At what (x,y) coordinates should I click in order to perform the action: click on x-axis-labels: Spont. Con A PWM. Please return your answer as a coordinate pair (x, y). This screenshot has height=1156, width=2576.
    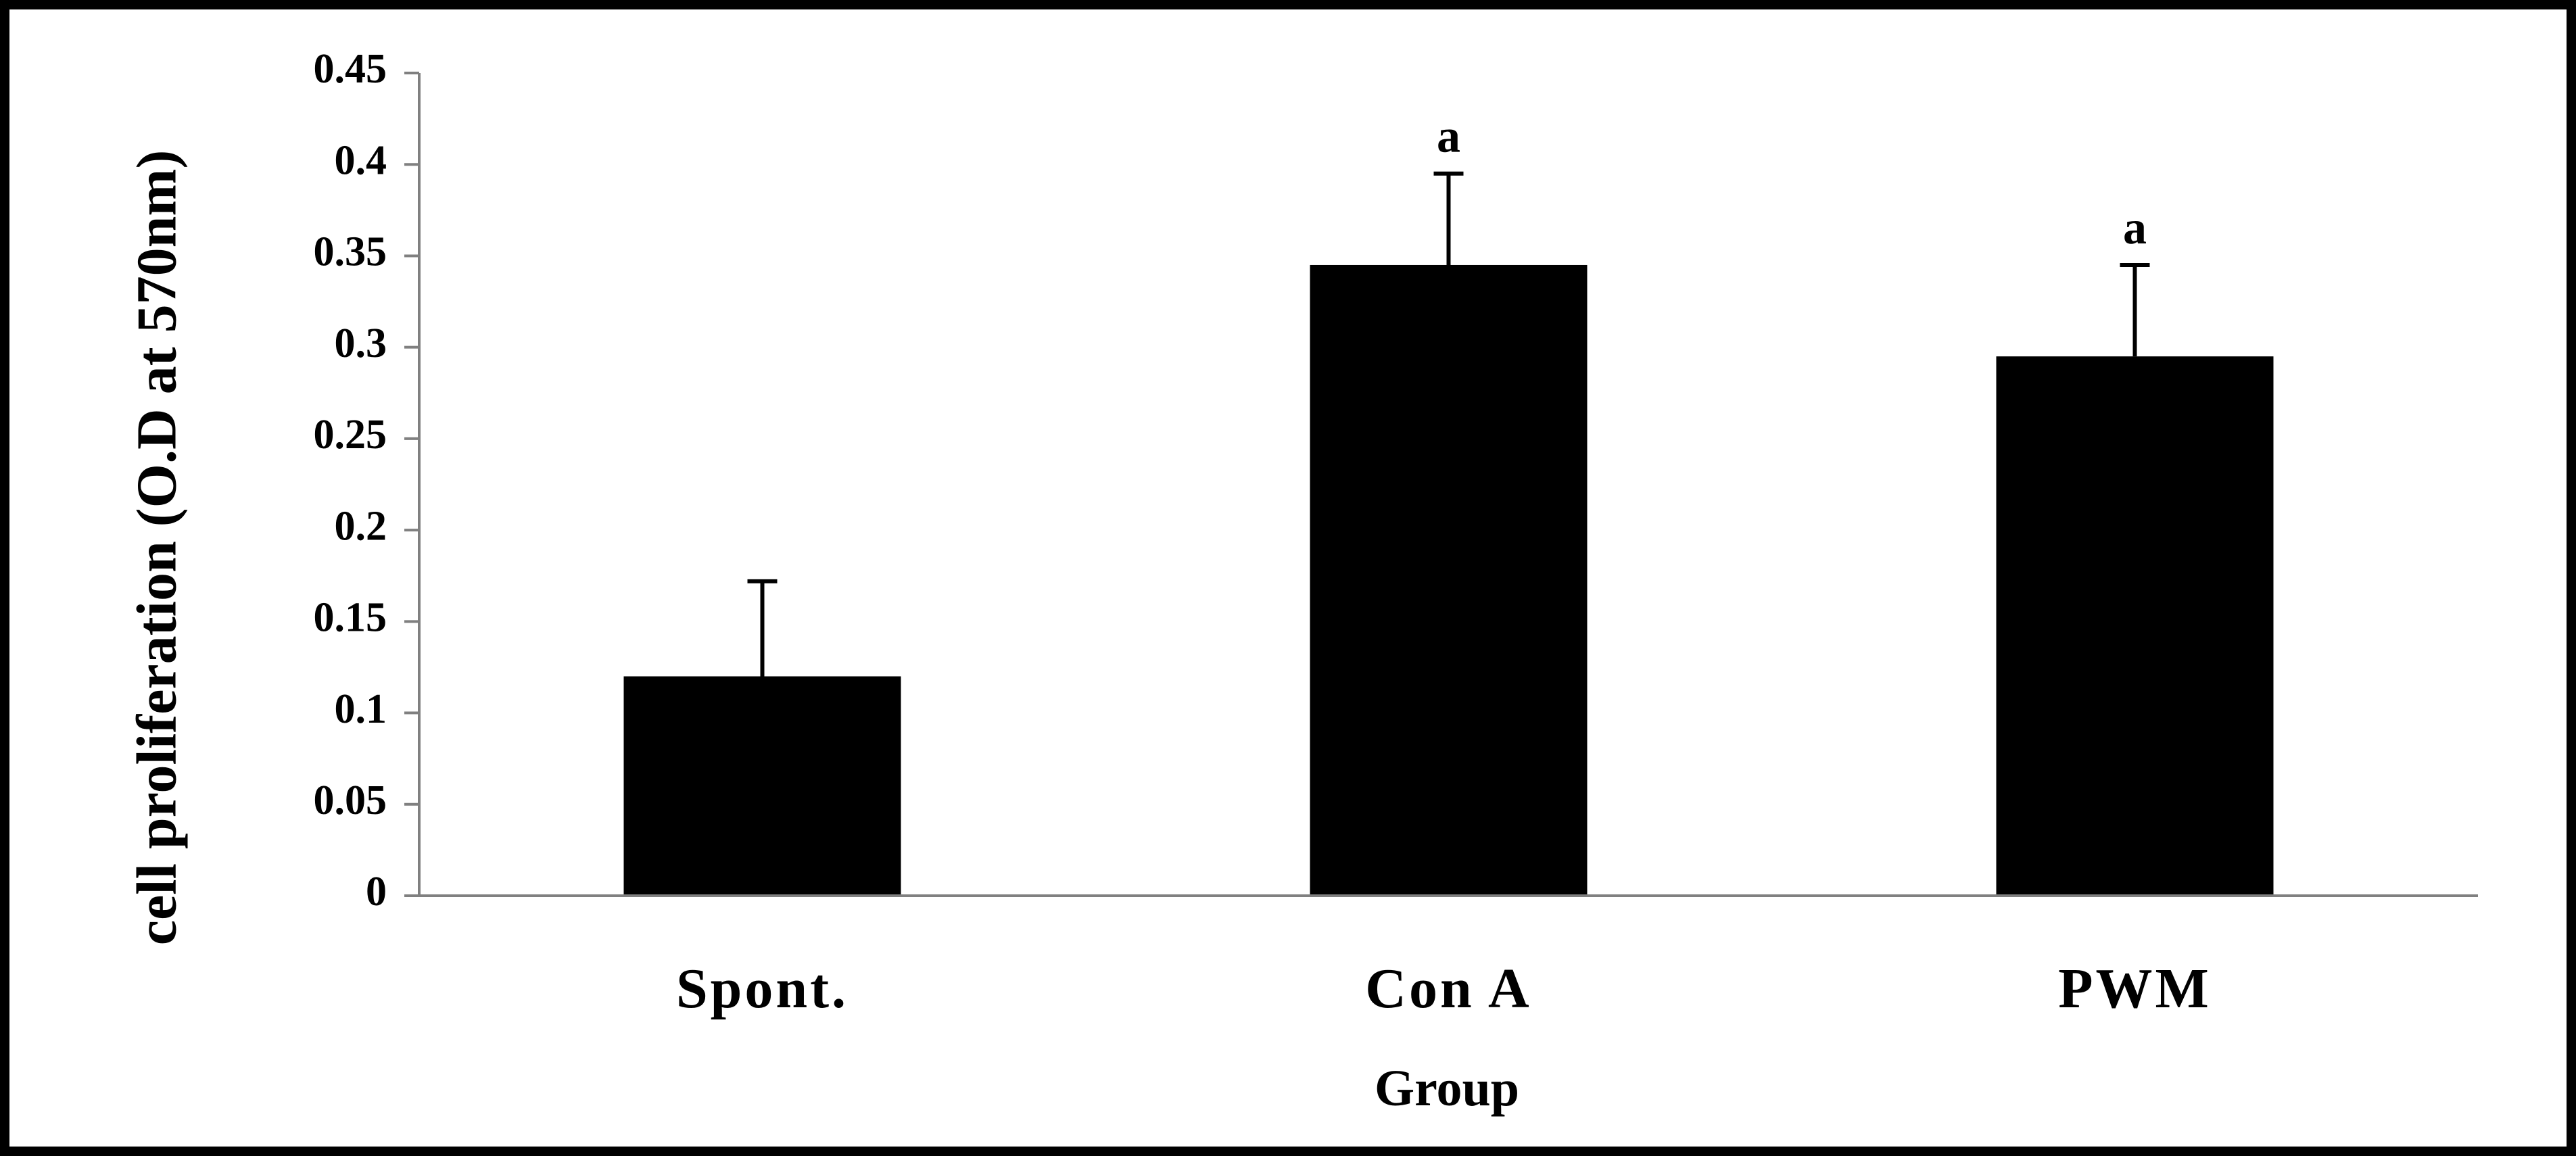
    Looking at the image, I should click on (1444, 988).